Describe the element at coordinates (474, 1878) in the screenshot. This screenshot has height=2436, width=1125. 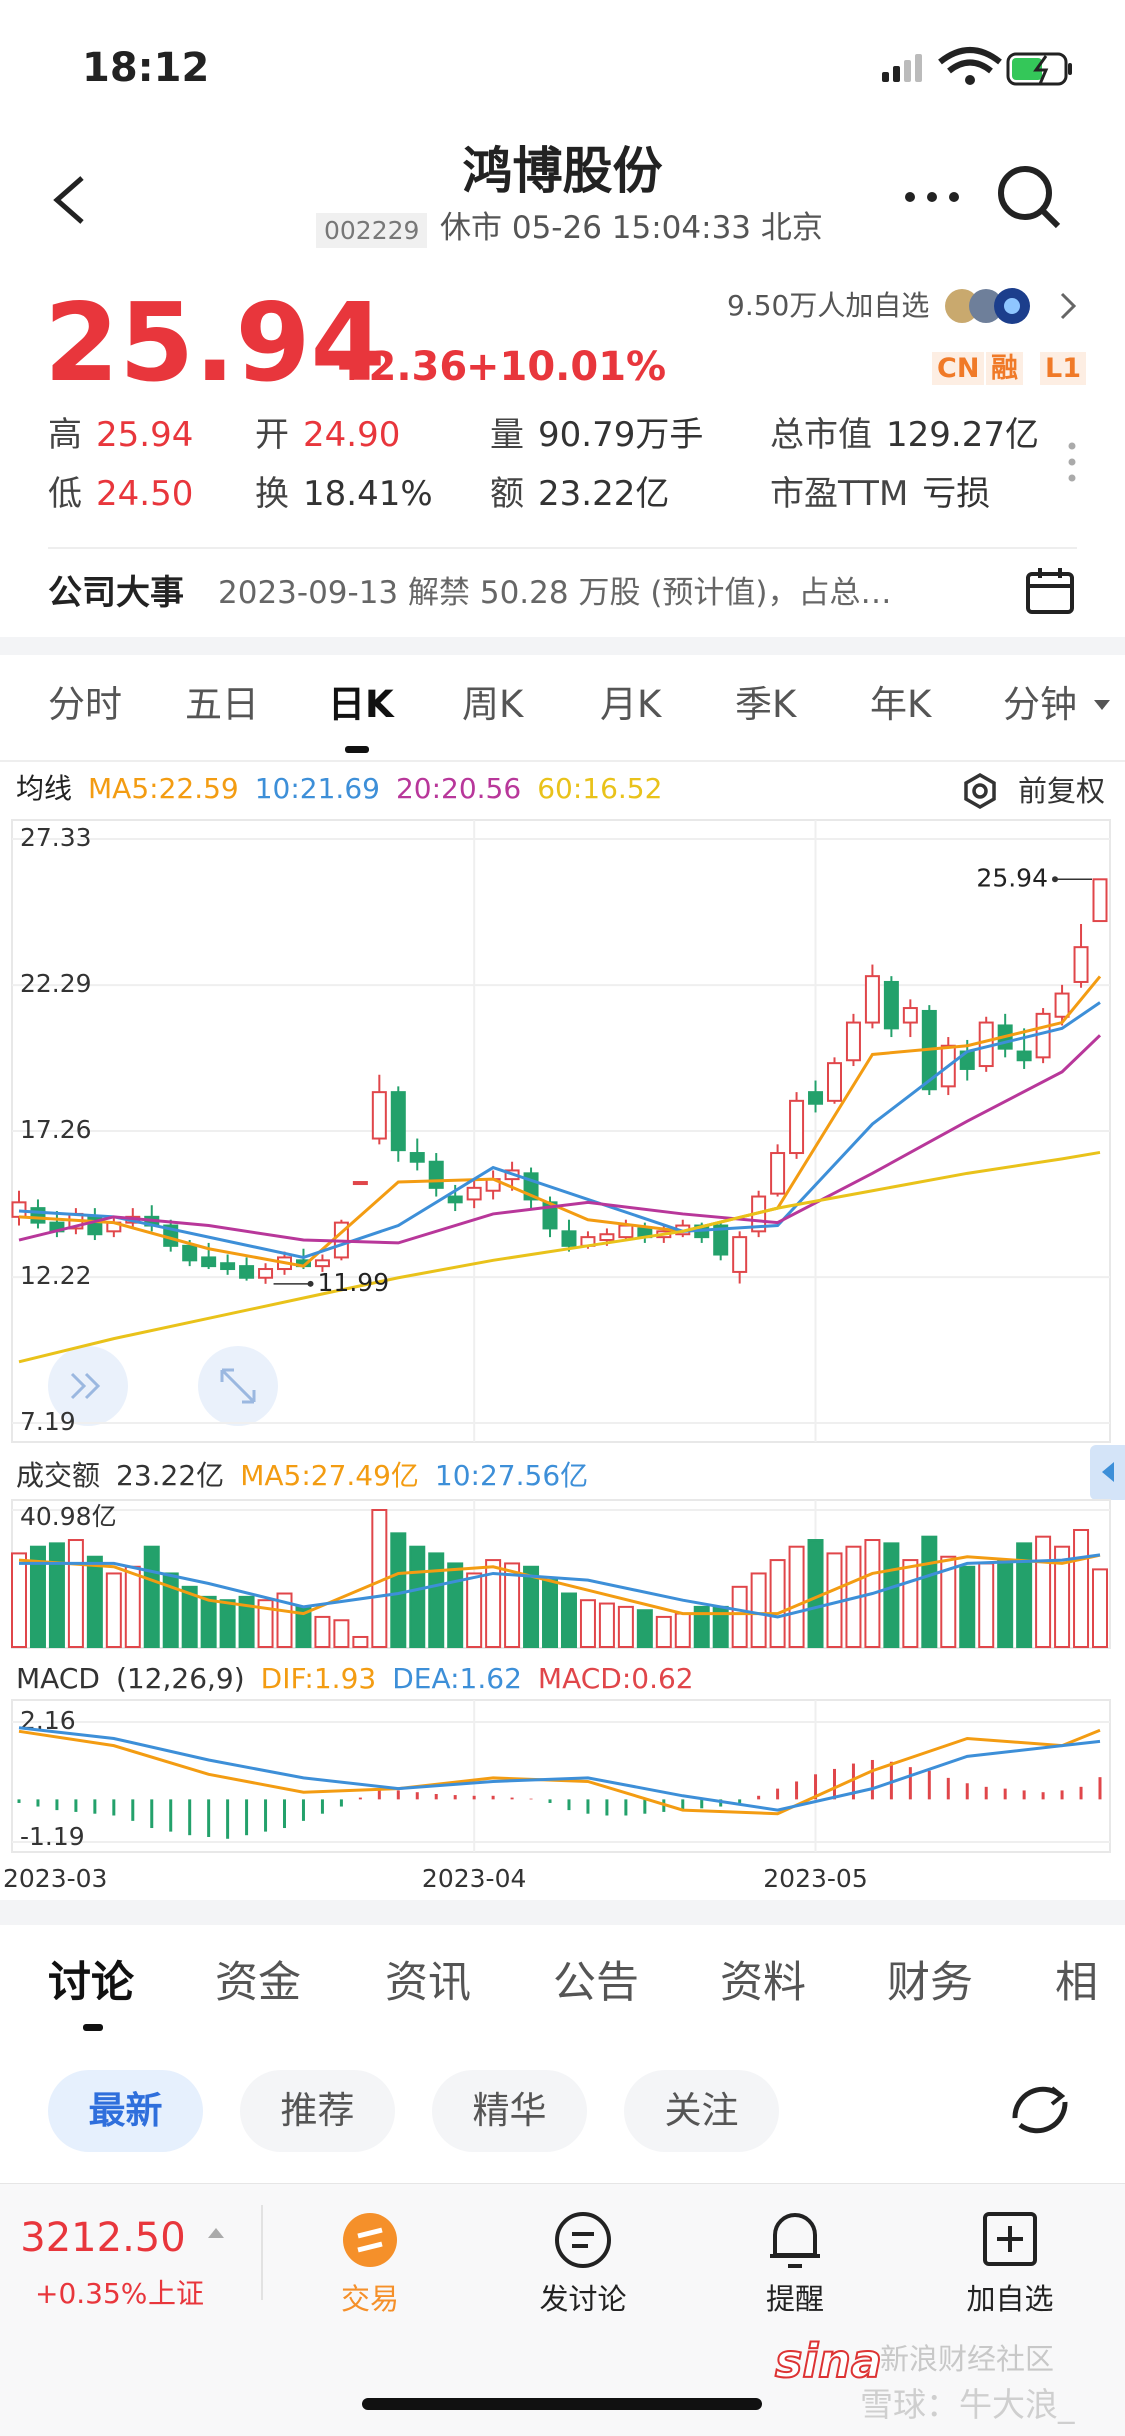
I see `x-tick-label: 2023-04` at that location.